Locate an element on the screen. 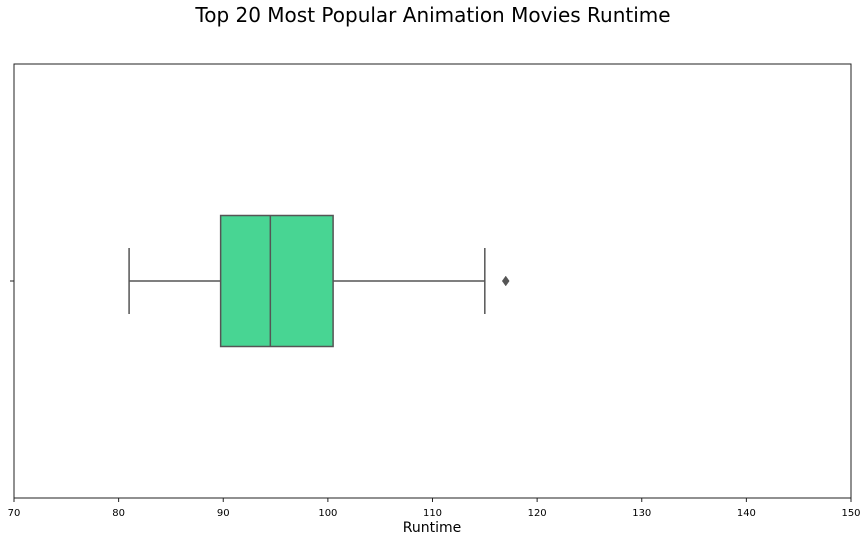  x-axis-ticks: 70 80 90 100 110 120 130 140 150 is located at coordinates (434, 508).